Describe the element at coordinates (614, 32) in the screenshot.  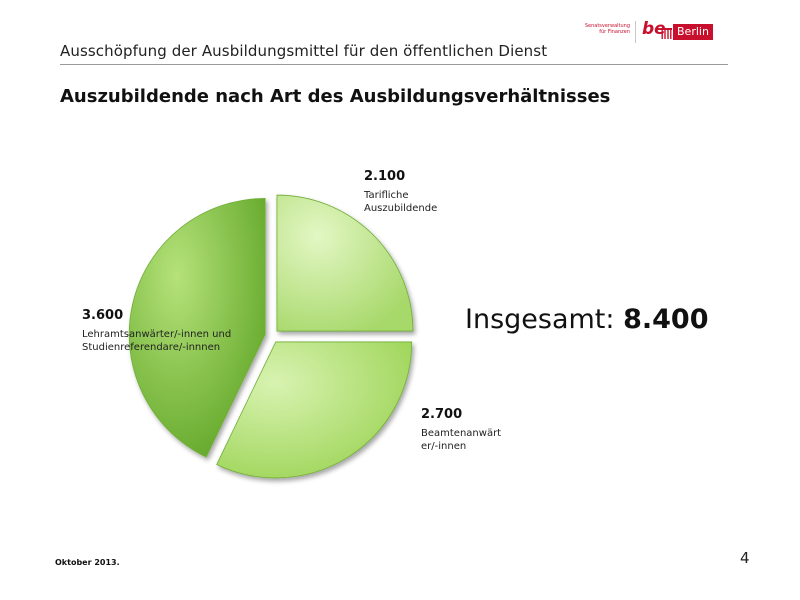
I see `logo-department-line-2: für Finanzen` at that location.